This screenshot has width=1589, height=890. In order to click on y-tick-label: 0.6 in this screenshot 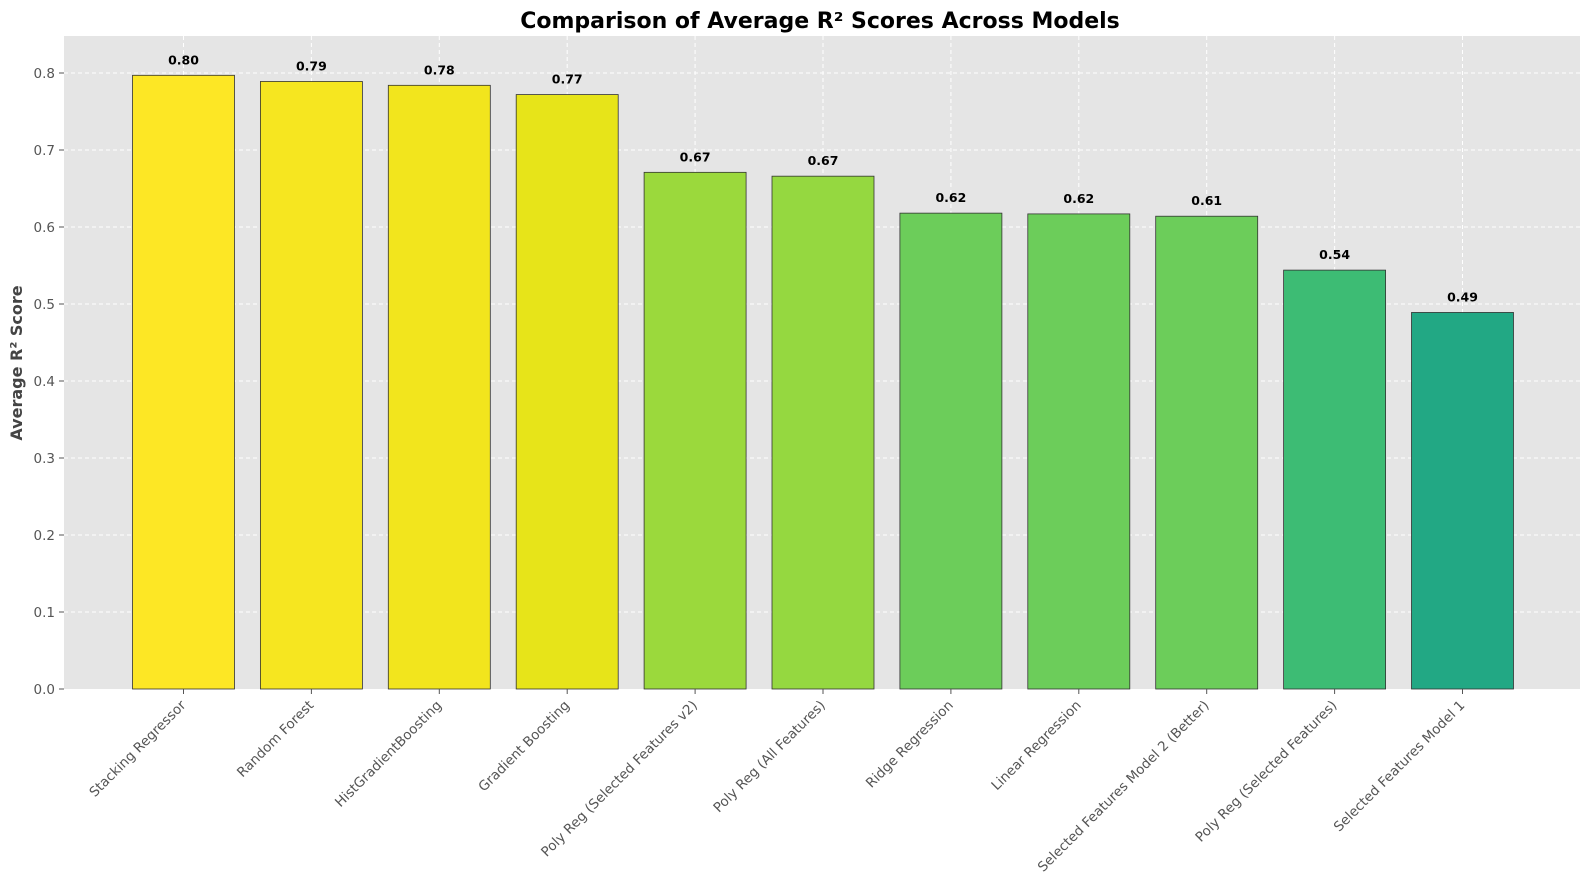, I will do `click(44, 228)`.